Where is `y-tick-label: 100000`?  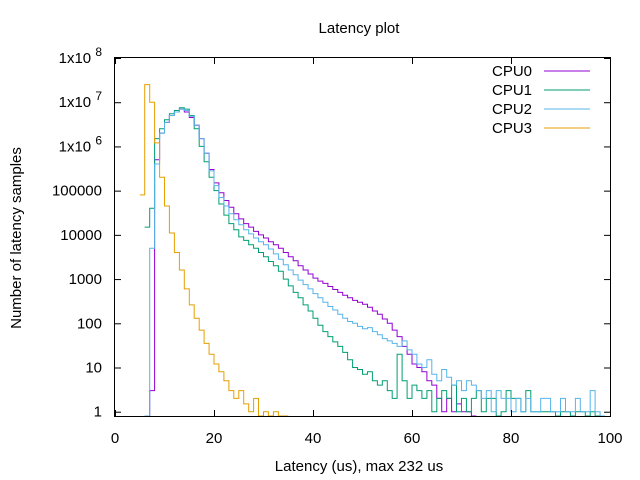 y-tick-label: 100000 is located at coordinates (77, 191).